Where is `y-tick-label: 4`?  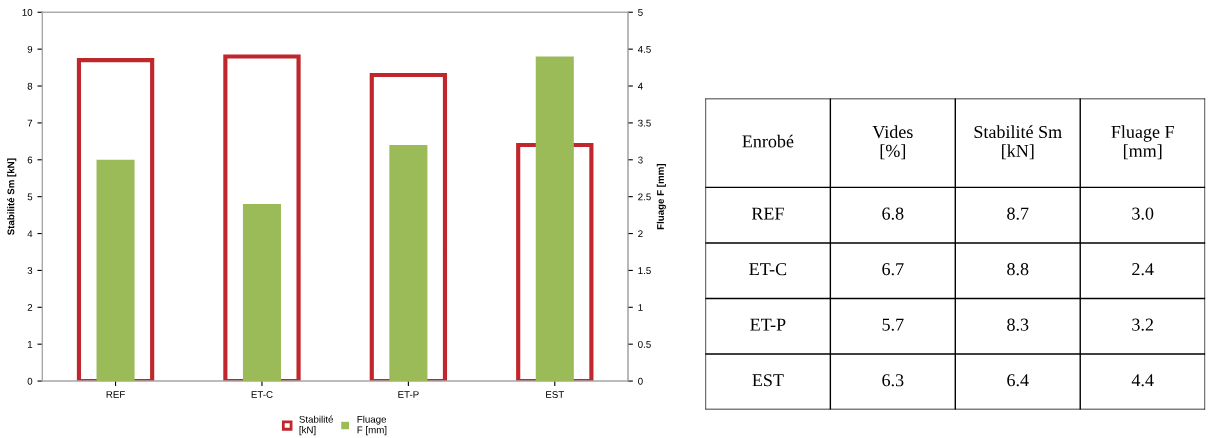
y-tick-label: 4 is located at coordinates (30, 234).